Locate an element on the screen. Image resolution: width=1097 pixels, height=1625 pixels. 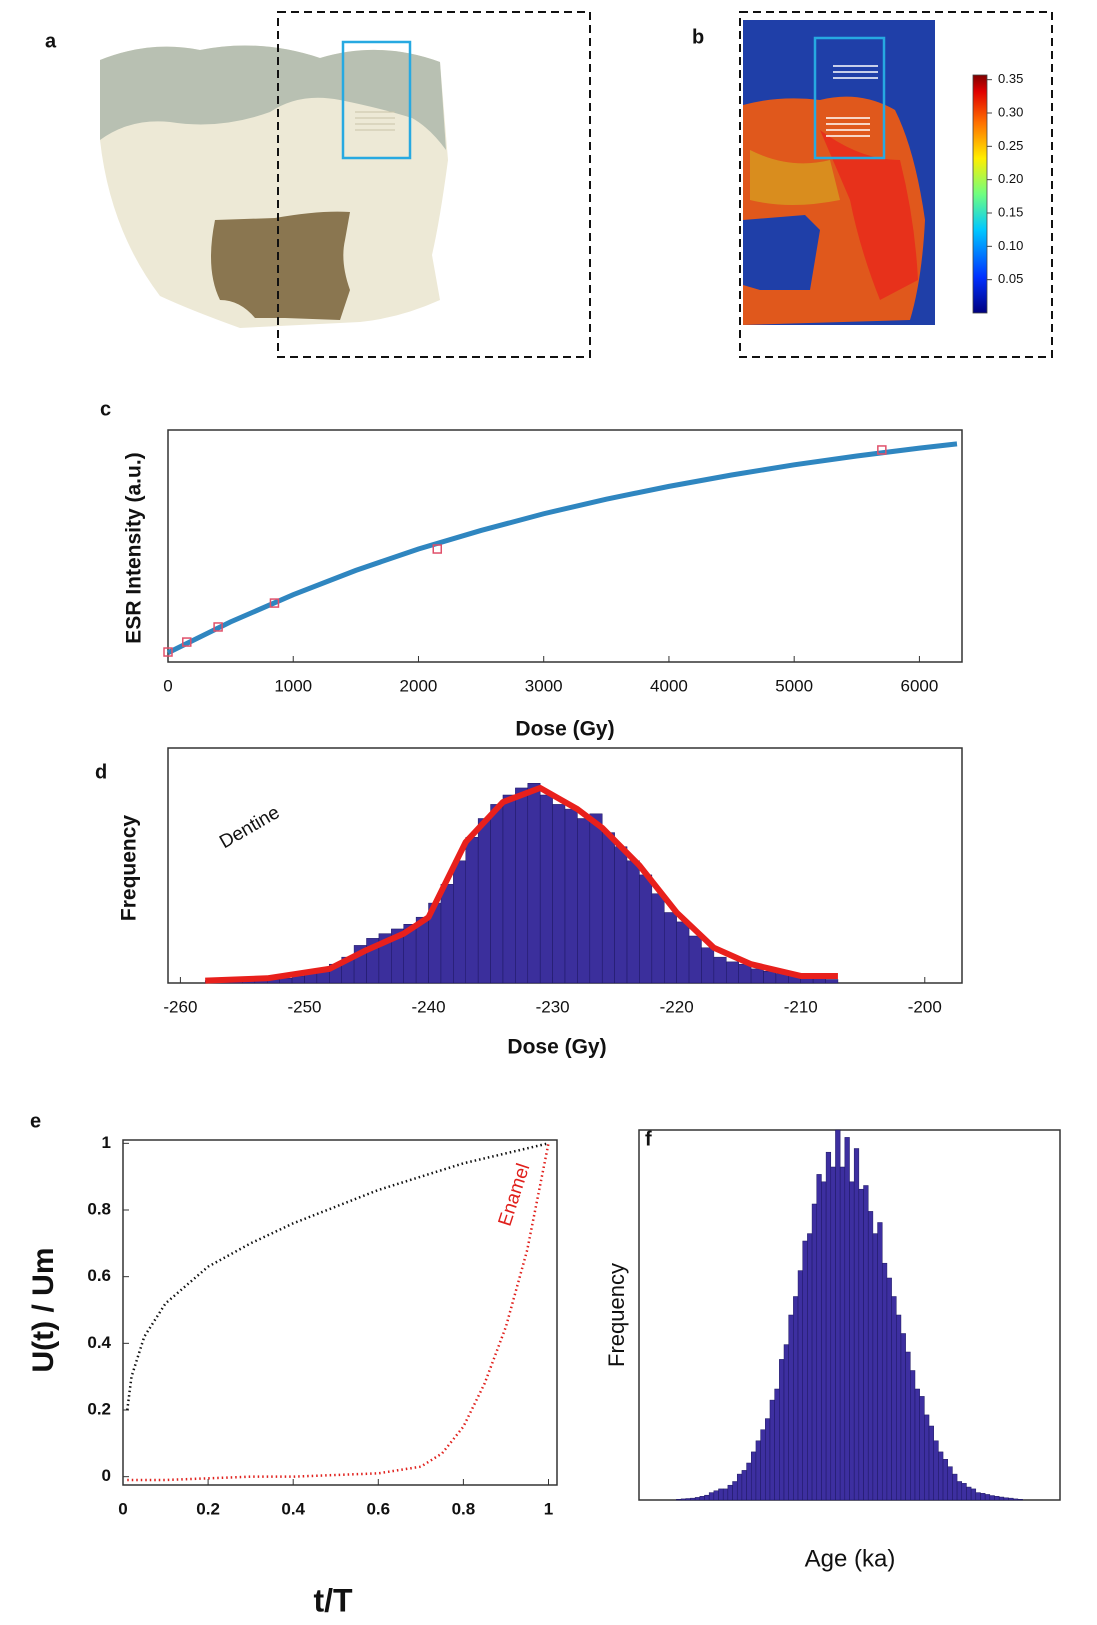
y-tick-label: 1 is located at coordinates (106, 1142).